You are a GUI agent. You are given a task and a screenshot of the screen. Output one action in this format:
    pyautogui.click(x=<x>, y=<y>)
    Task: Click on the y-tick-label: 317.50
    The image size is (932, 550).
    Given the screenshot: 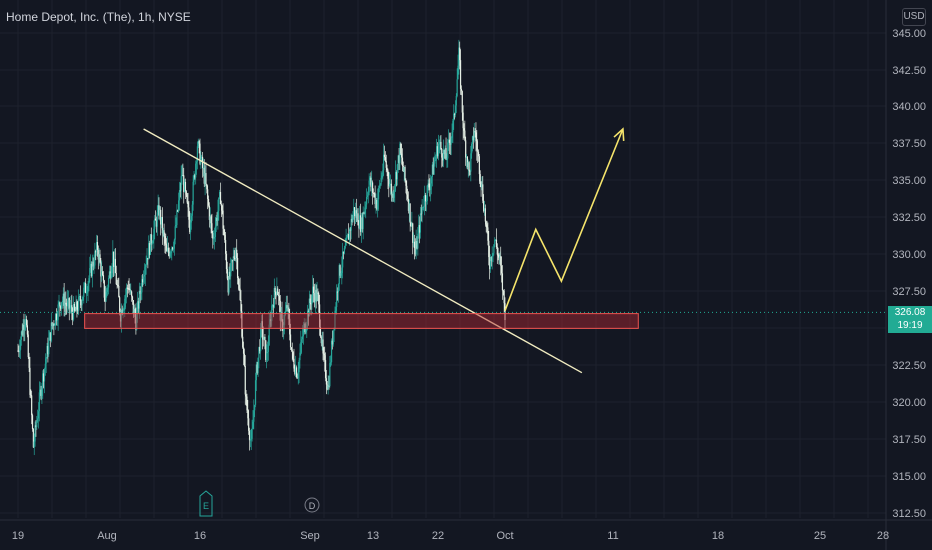 What is the action you would take?
    pyautogui.click(x=909, y=440)
    